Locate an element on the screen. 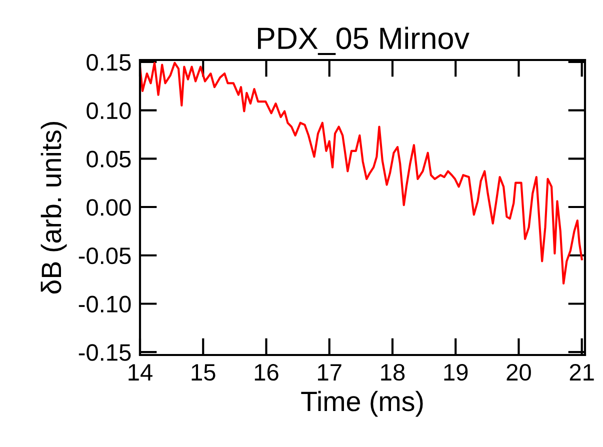  x-axis-title: Time (ms) is located at coordinates (362, 403).